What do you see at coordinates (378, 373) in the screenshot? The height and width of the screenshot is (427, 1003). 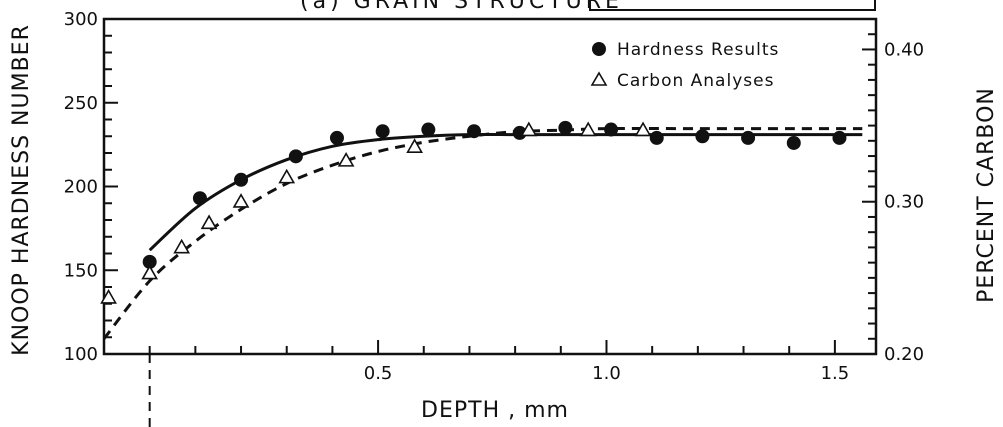 I see `x-tick-label: 0.5` at bounding box center [378, 373].